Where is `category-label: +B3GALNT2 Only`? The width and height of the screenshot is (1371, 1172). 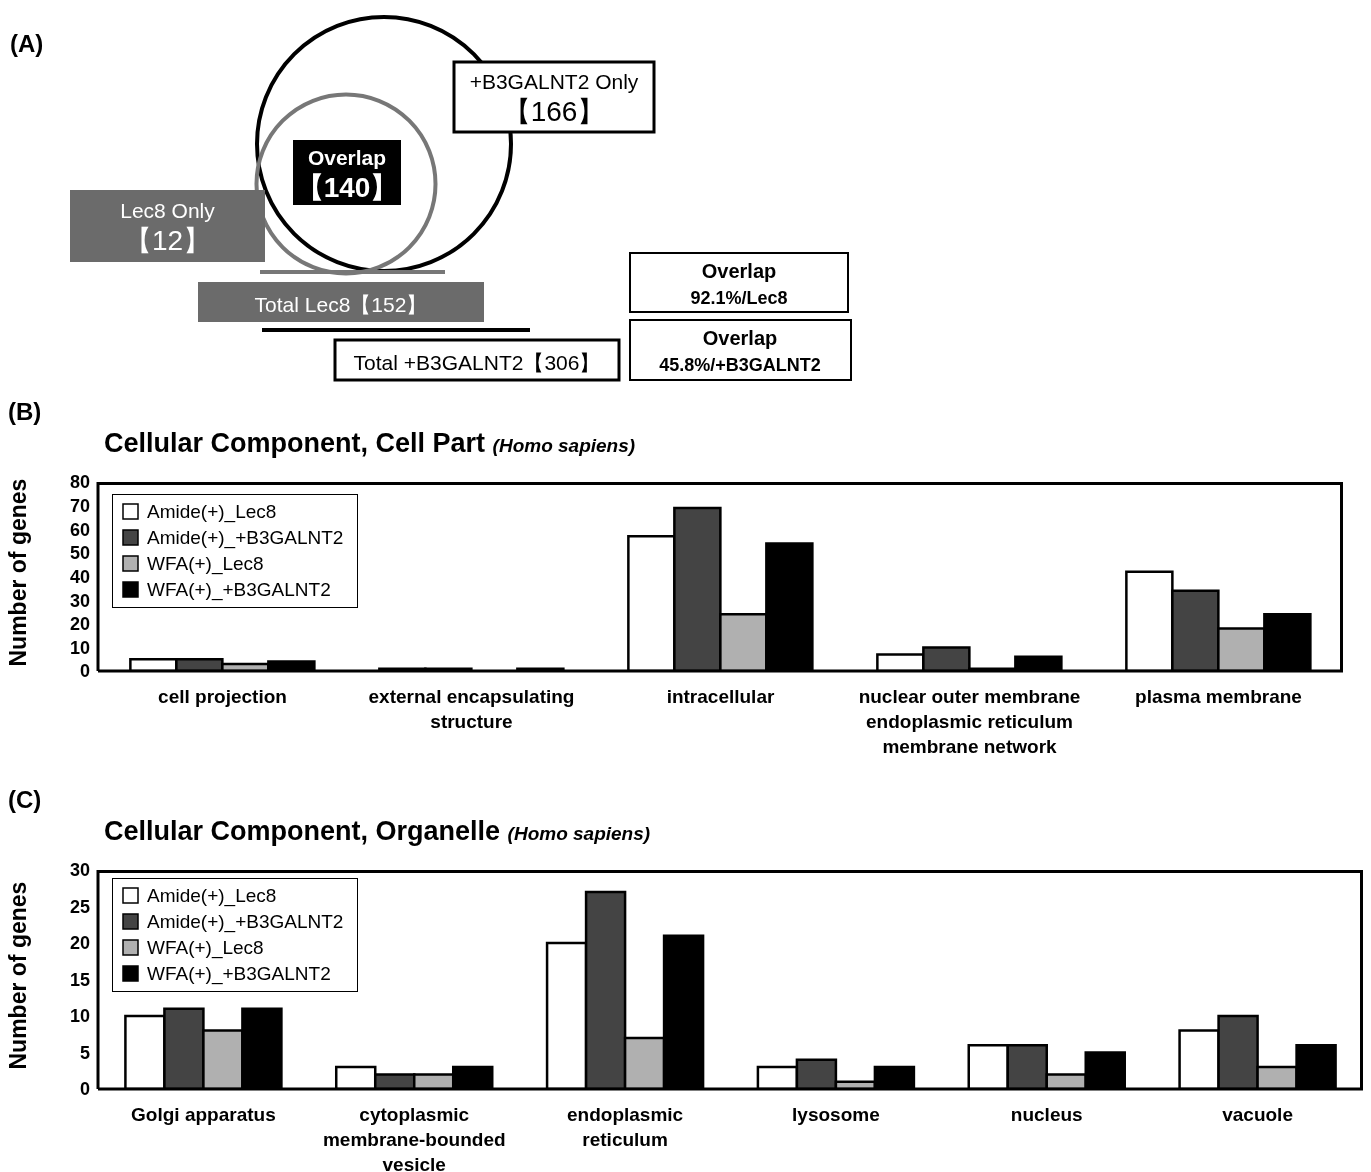 category-label: +B3GALNT2 Only is located at coordinates (554, 81).